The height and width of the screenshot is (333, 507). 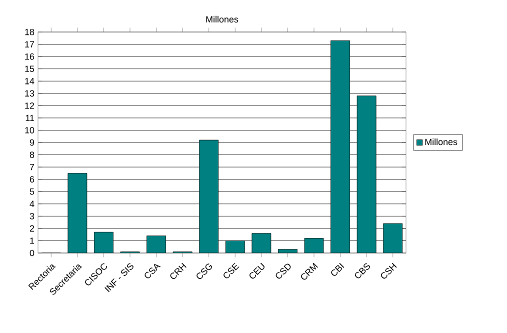 What do you see at coordinates (32, 142) in the screenshot?
I see `y-tick-label: 9` at bounding box center [32, 142].